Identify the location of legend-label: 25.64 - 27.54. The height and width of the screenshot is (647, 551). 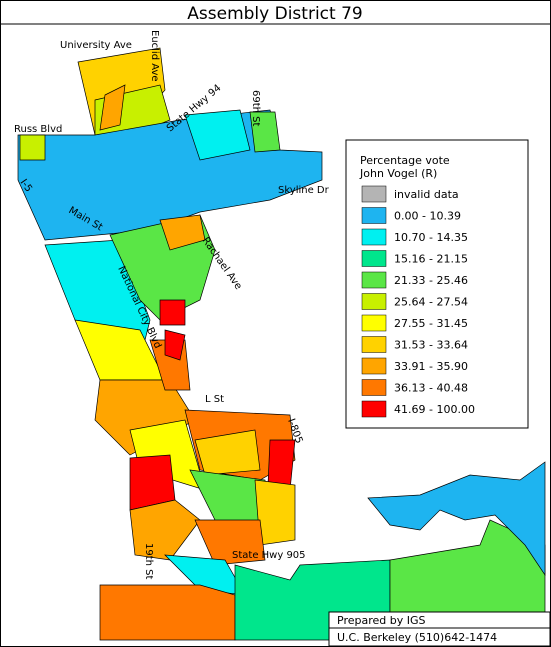
(431, 302).